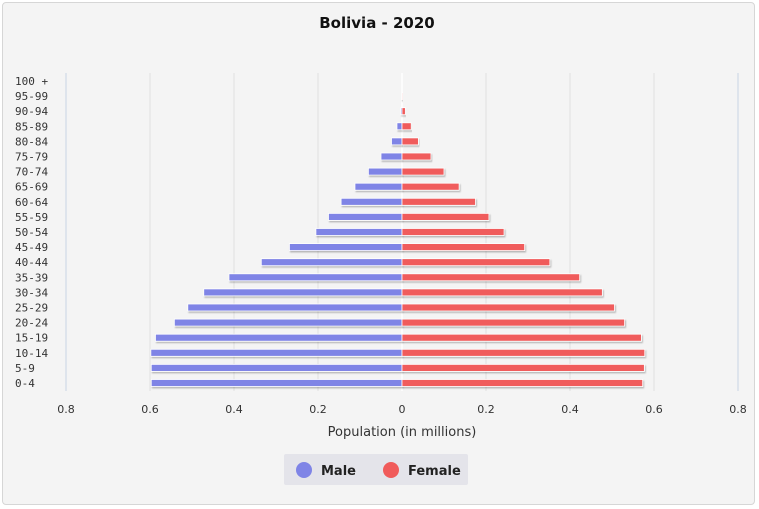 The image size is (759, 509). I want to click on chart-title: Bolivia - 2020, so click(376, 23).